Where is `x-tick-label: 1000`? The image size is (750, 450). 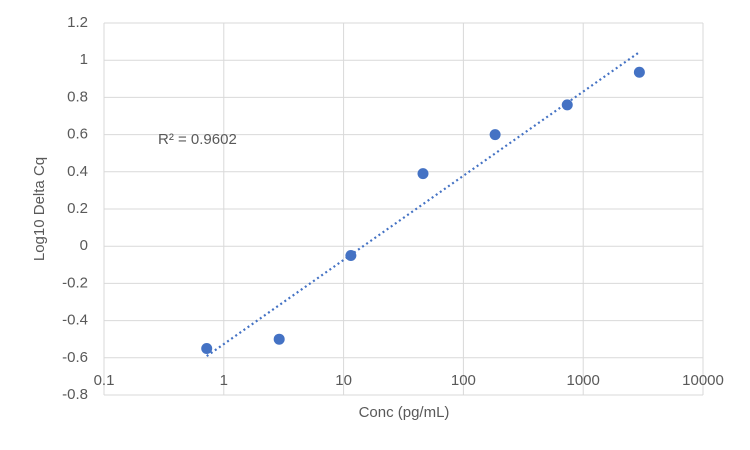
x-tick-label: 1000 is located at coordinates (583, 380).